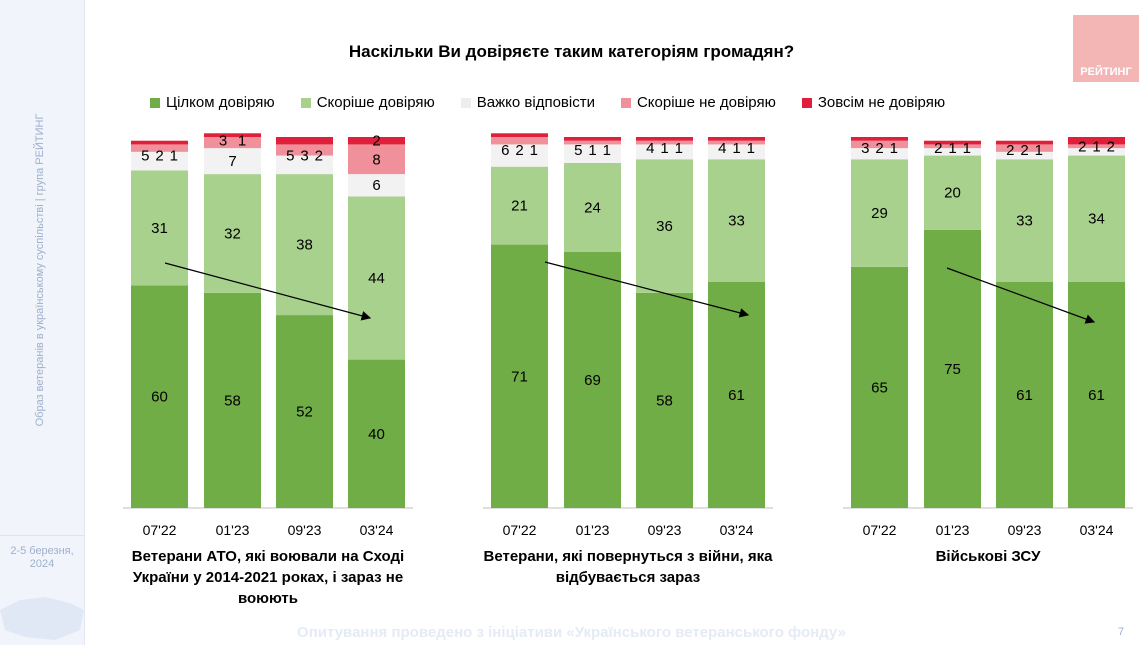 This screenshot has height=645, width=1143. What do you see at coordinates (145, 156) in the screenshot?
I see `data-label: 5` at bounding box center [145, 156].